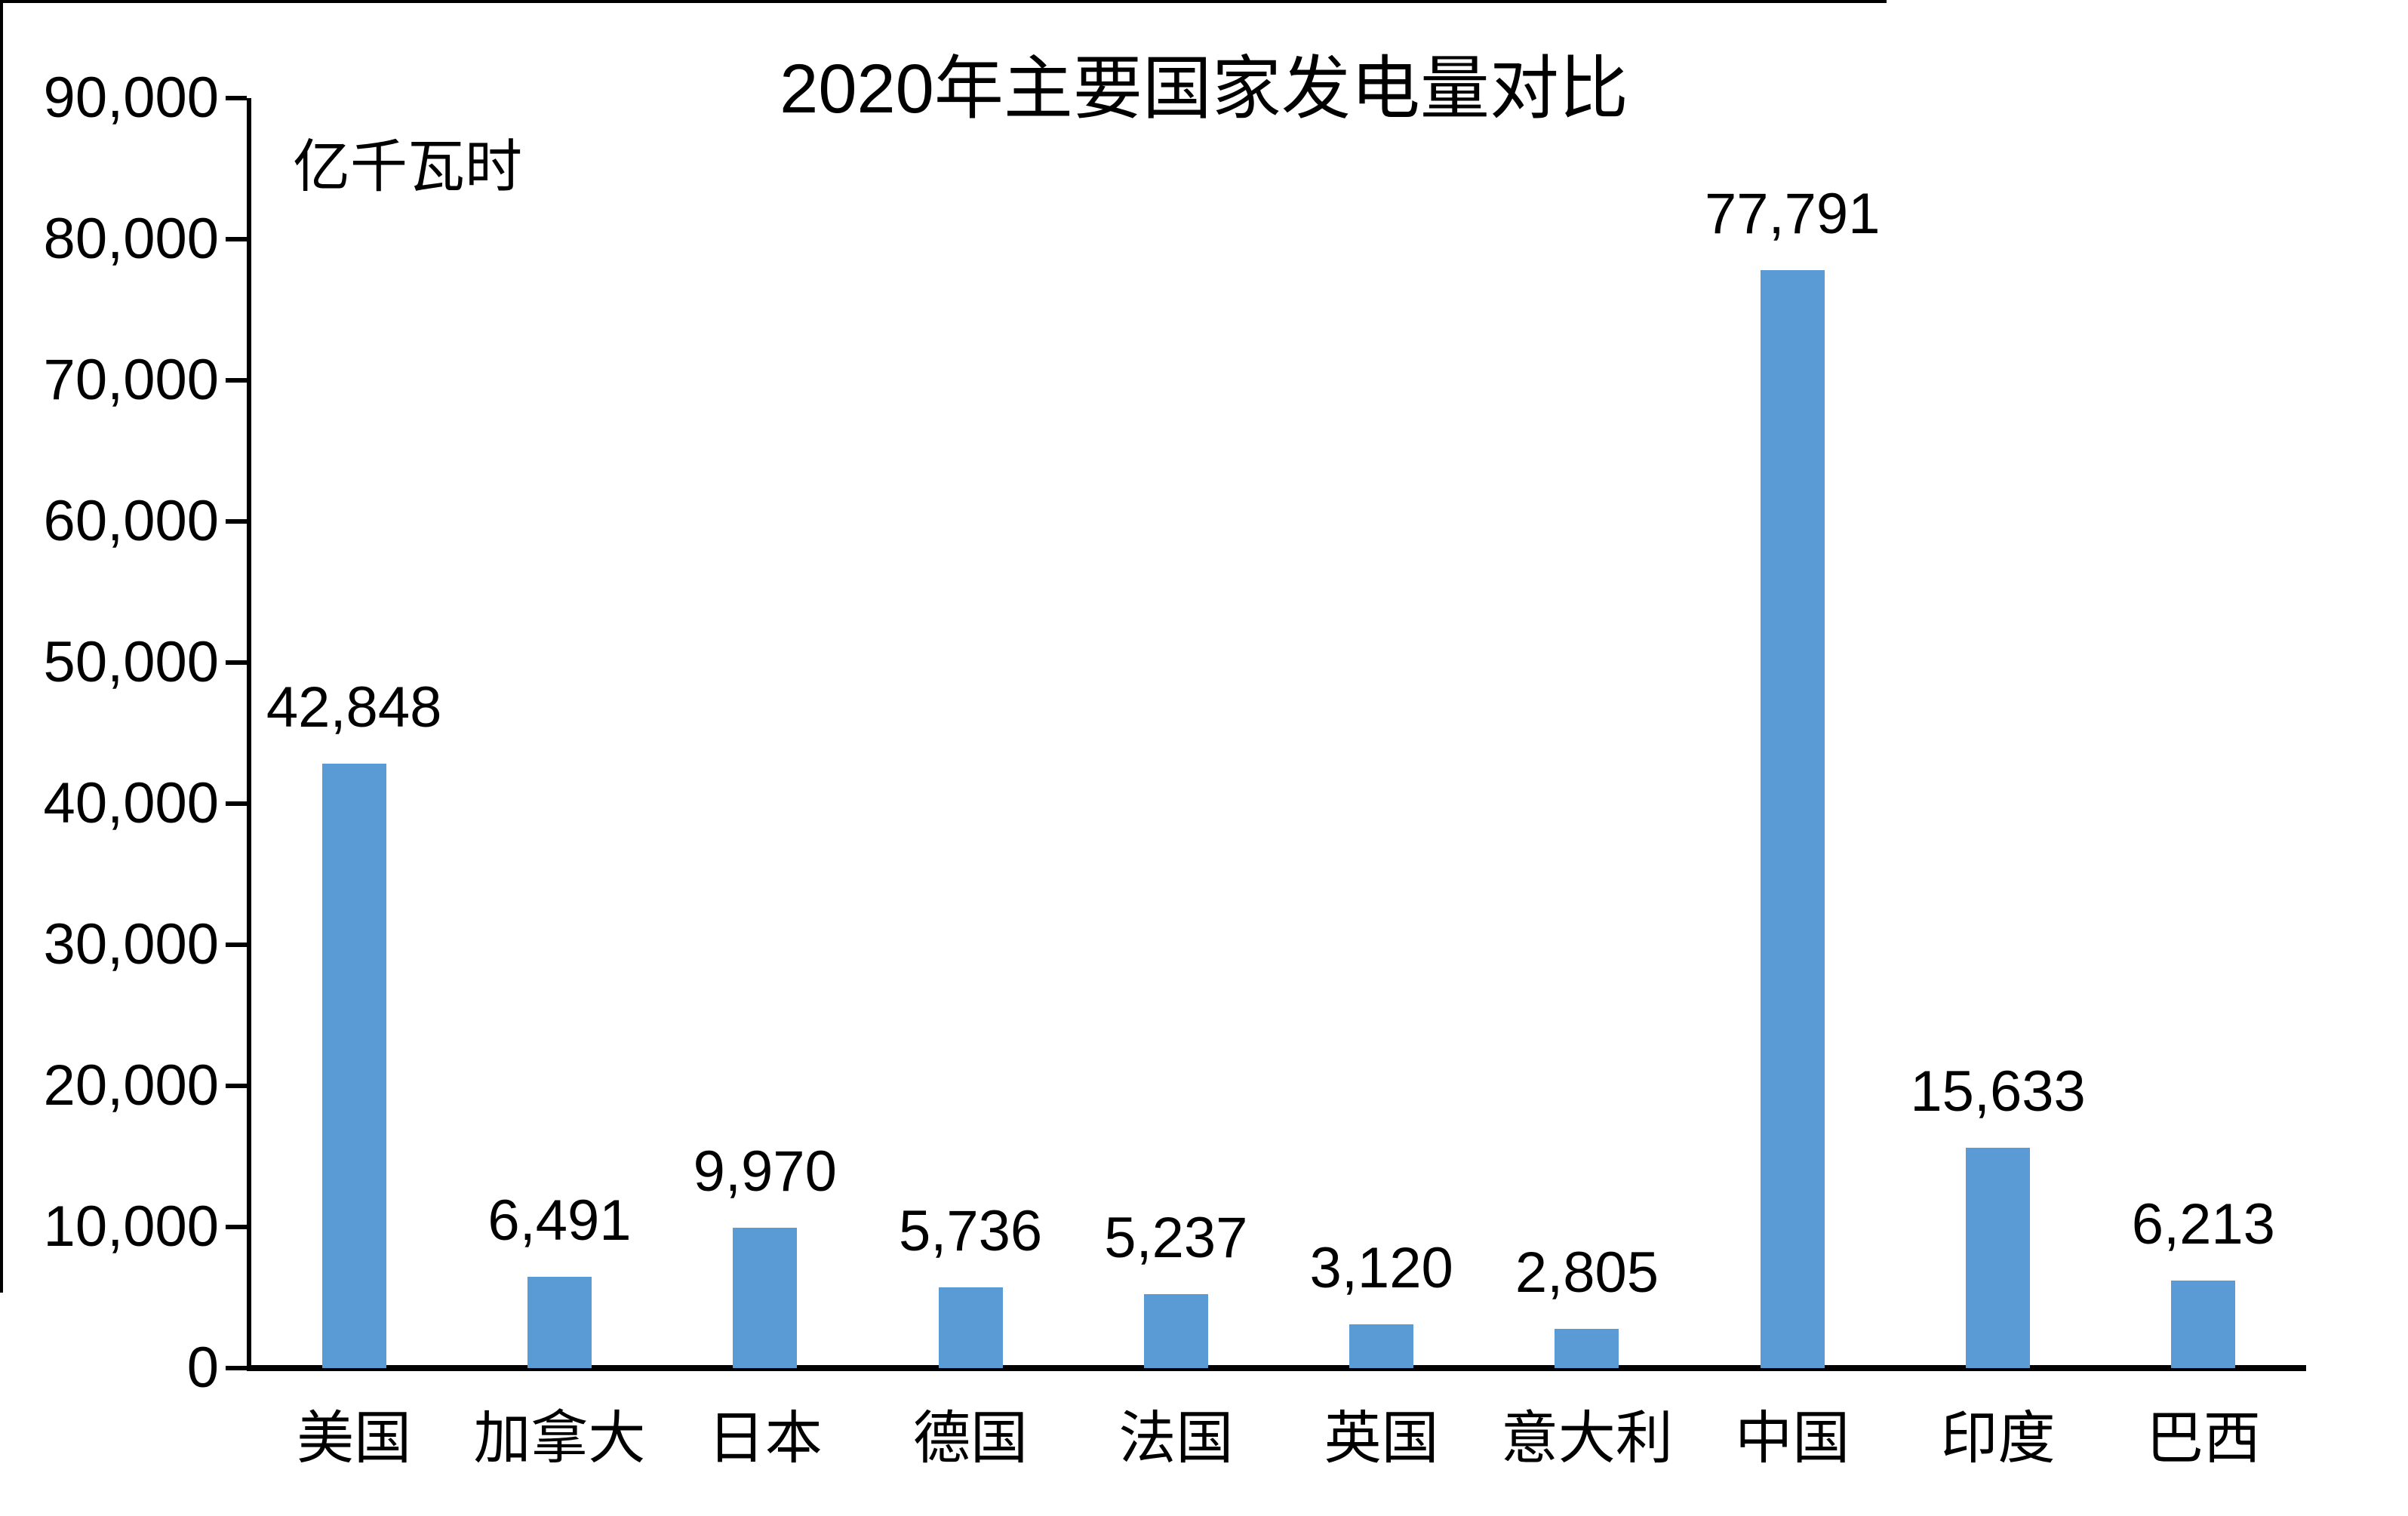 Image resolution: width=2408 pixels, height=1516 pixels. What do you see at coordinates (1381, 1267) in the screenshot?
I see `bar-value-label: 3,120` at bounding box center [1381, 1267].